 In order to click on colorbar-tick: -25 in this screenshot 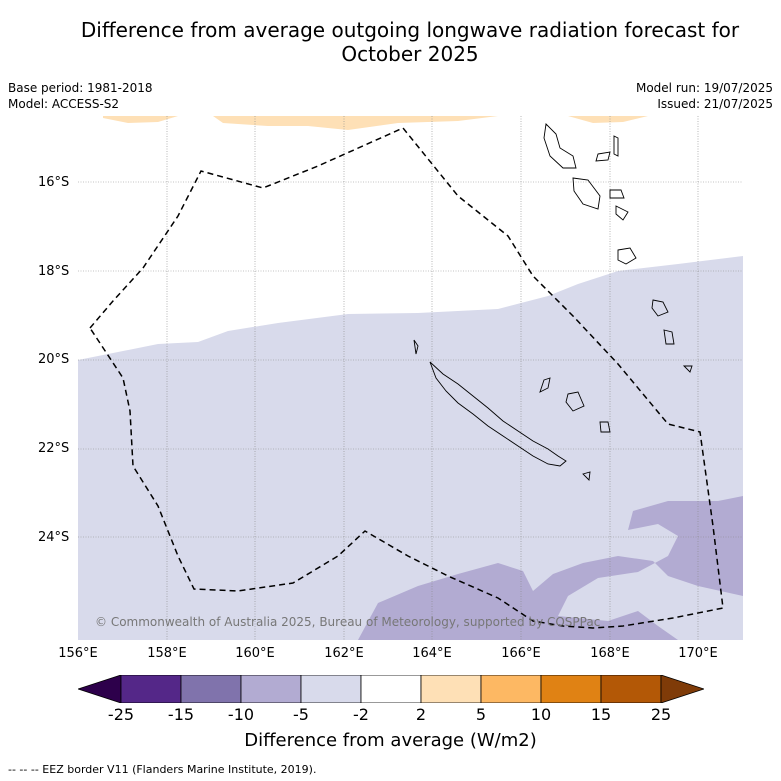, I will do `click(121, 714)`.